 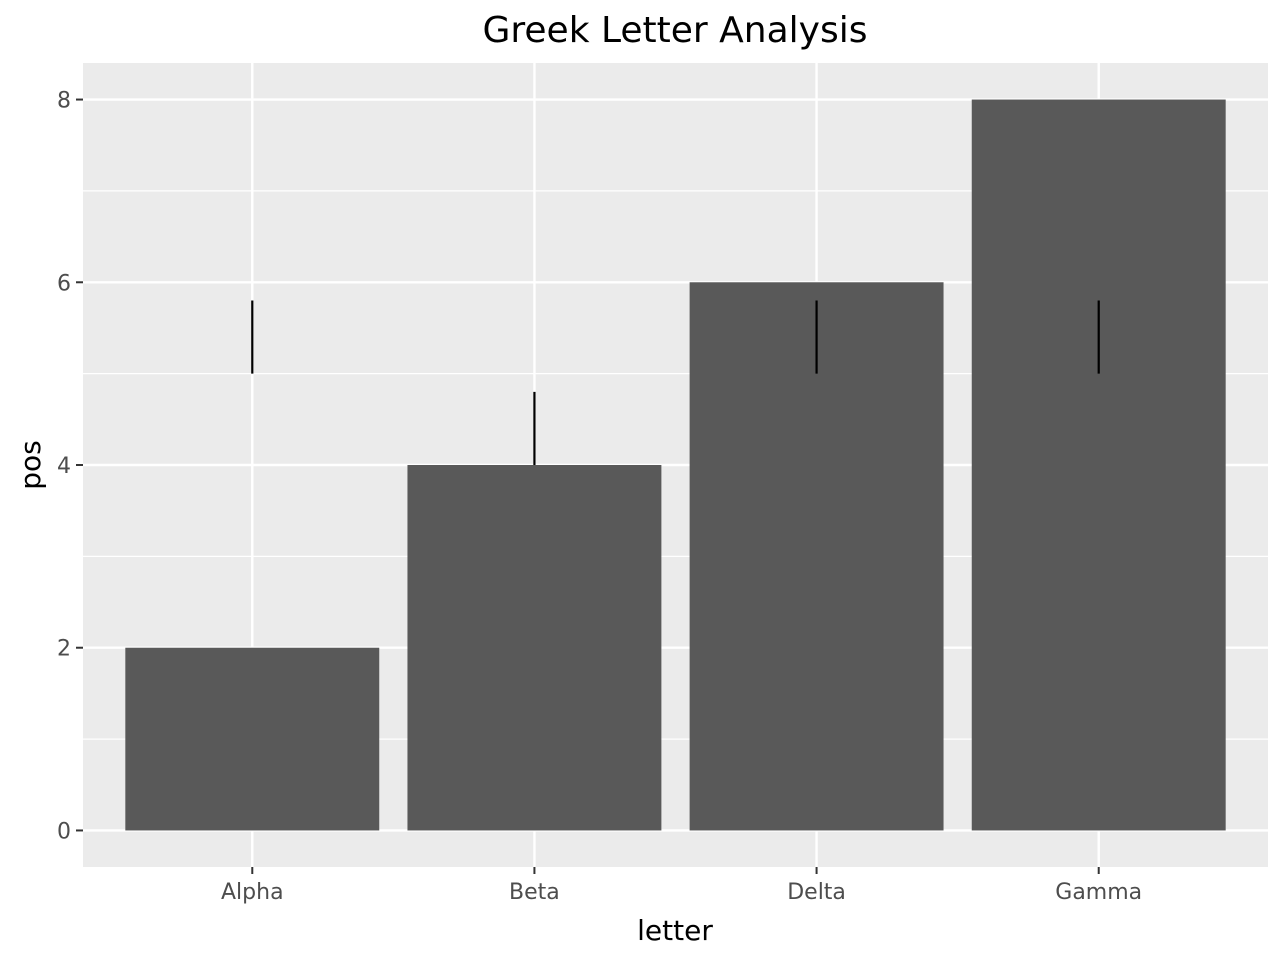 What do you see at coordinates (675, 930) in the screenshot?
I see `x-axis-title: letter` at bounding box center [675, 930].